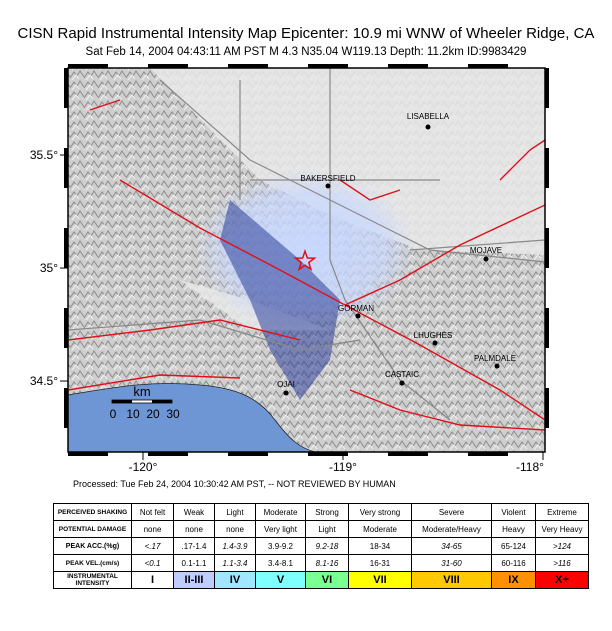 Image resolution: width=612 pixels, height=631 pixels. What do you see at coordinates (562, 529) in the screenshot?
I see `legend-cell: Very Heavy` at bounding box center [562, 529].